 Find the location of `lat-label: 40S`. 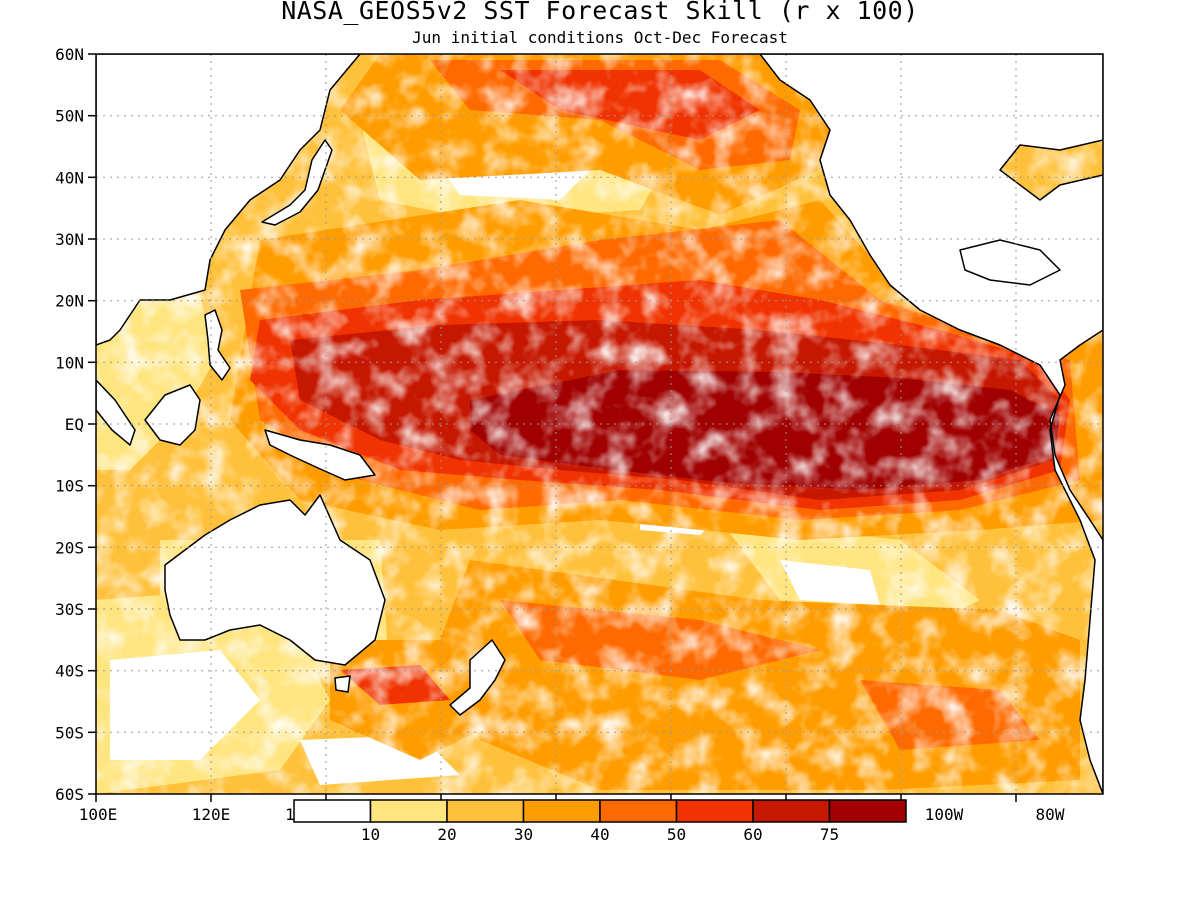

lat-label: 40S is located at coordinates (69, 671).